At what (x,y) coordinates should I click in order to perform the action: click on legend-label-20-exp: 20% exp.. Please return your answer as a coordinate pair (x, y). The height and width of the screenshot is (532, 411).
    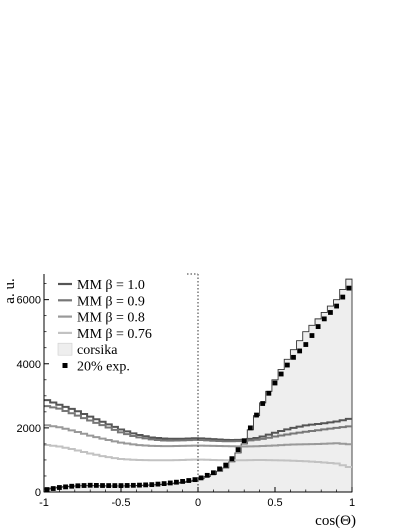
    Looking at the image, I should click on (103, 367).